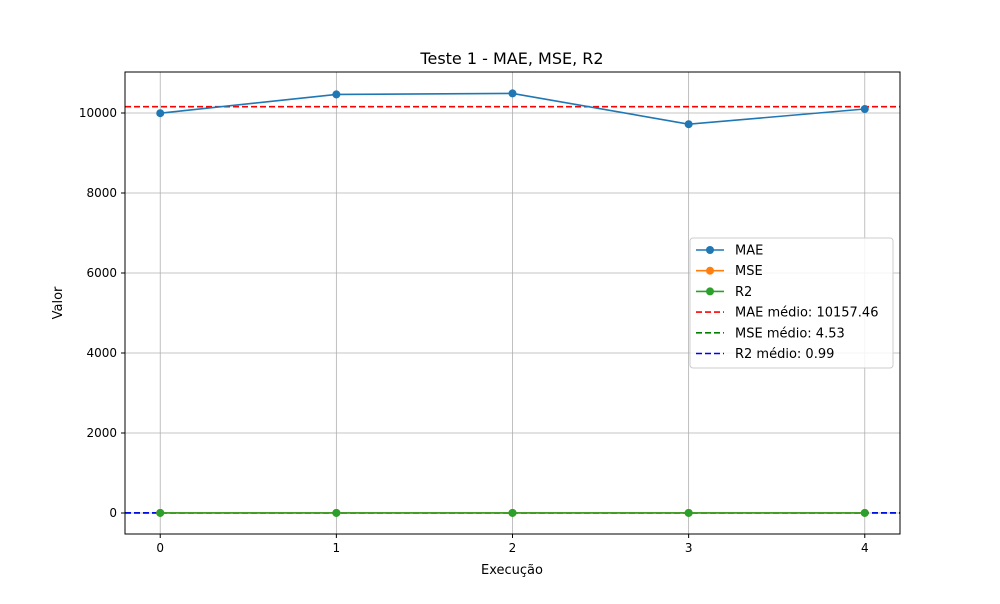  What do you see at coordinates (806, 313) in the screenshot?
I see `legend-label: MAE médio: 10157.46` at bounding box center [806, 313].